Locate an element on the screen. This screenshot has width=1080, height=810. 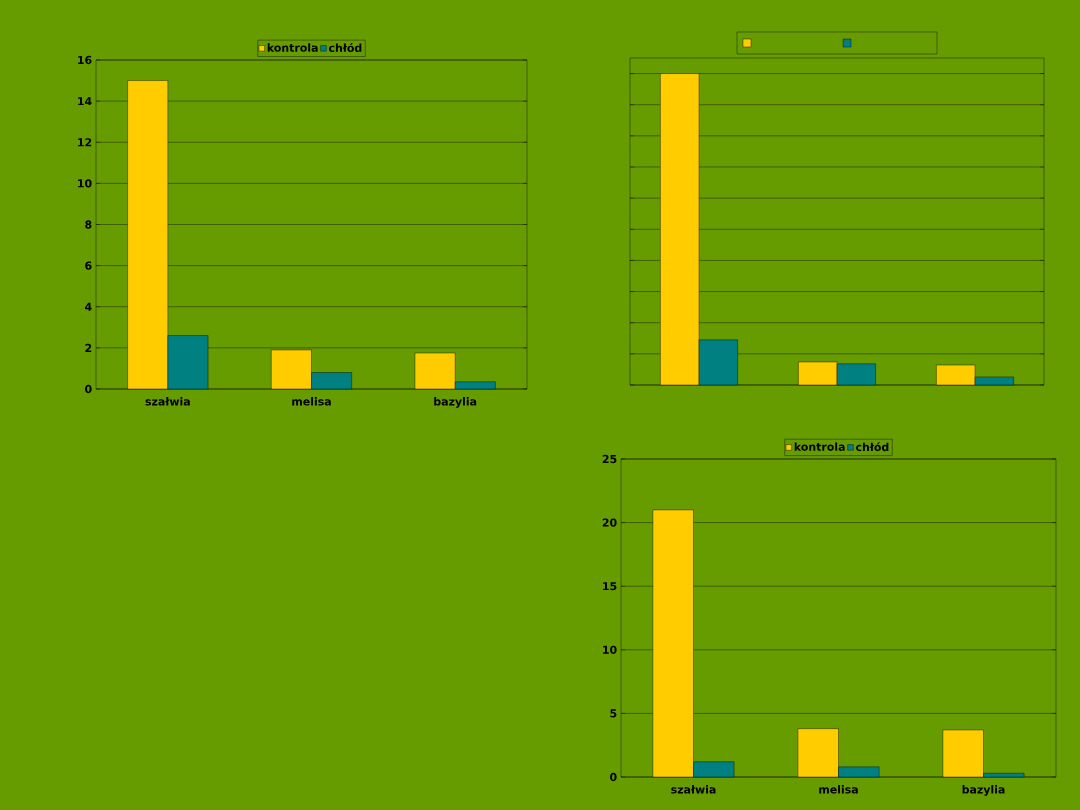
y-tick-label: 16 is located at coordinates (85, 60).